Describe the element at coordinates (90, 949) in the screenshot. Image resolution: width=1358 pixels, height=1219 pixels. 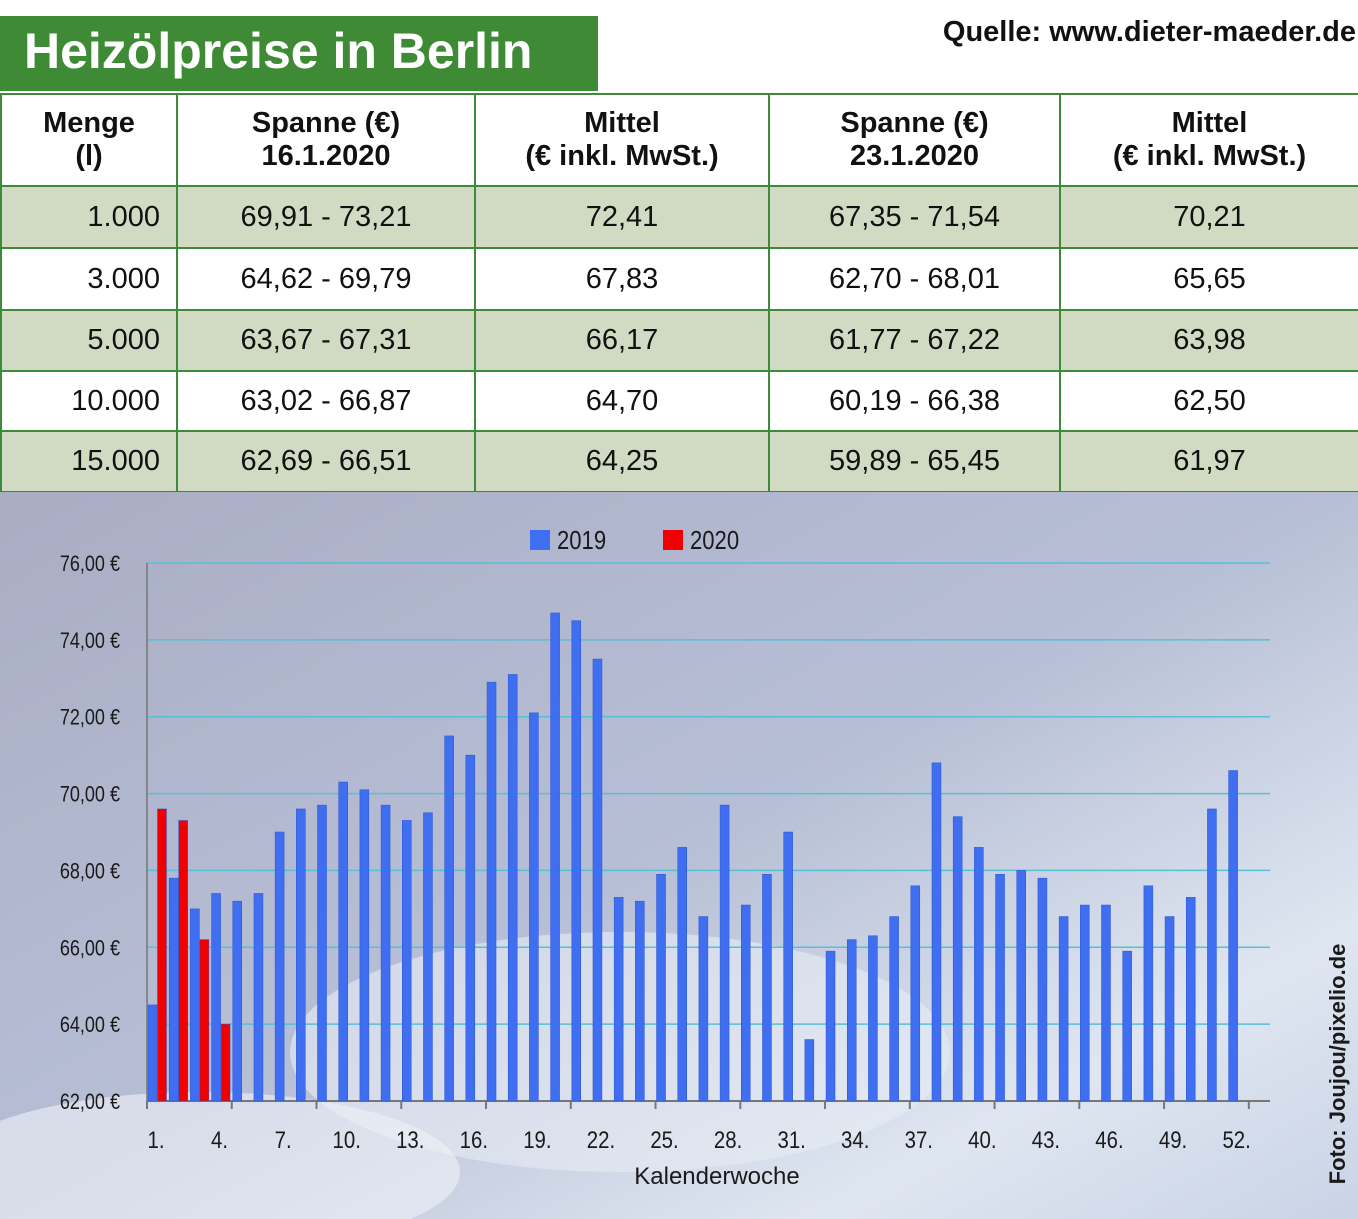
I see `y-tick-label: 66,00 €` at that location.